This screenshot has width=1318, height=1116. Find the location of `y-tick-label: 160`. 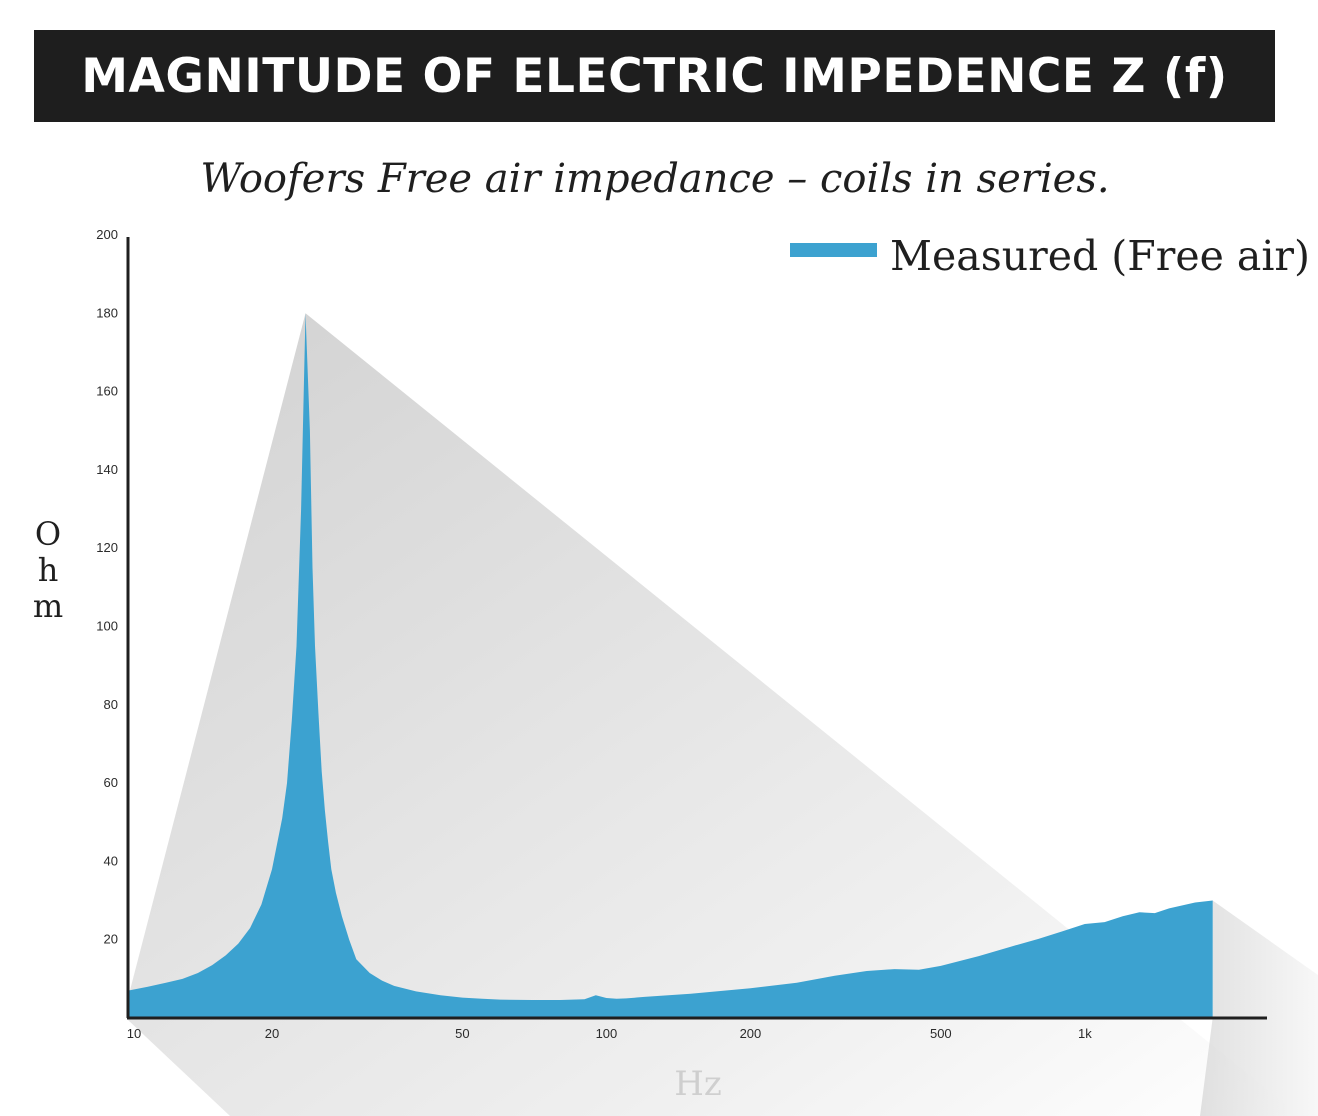

y-tick-label: 160 is located at coordinates (107, 391).